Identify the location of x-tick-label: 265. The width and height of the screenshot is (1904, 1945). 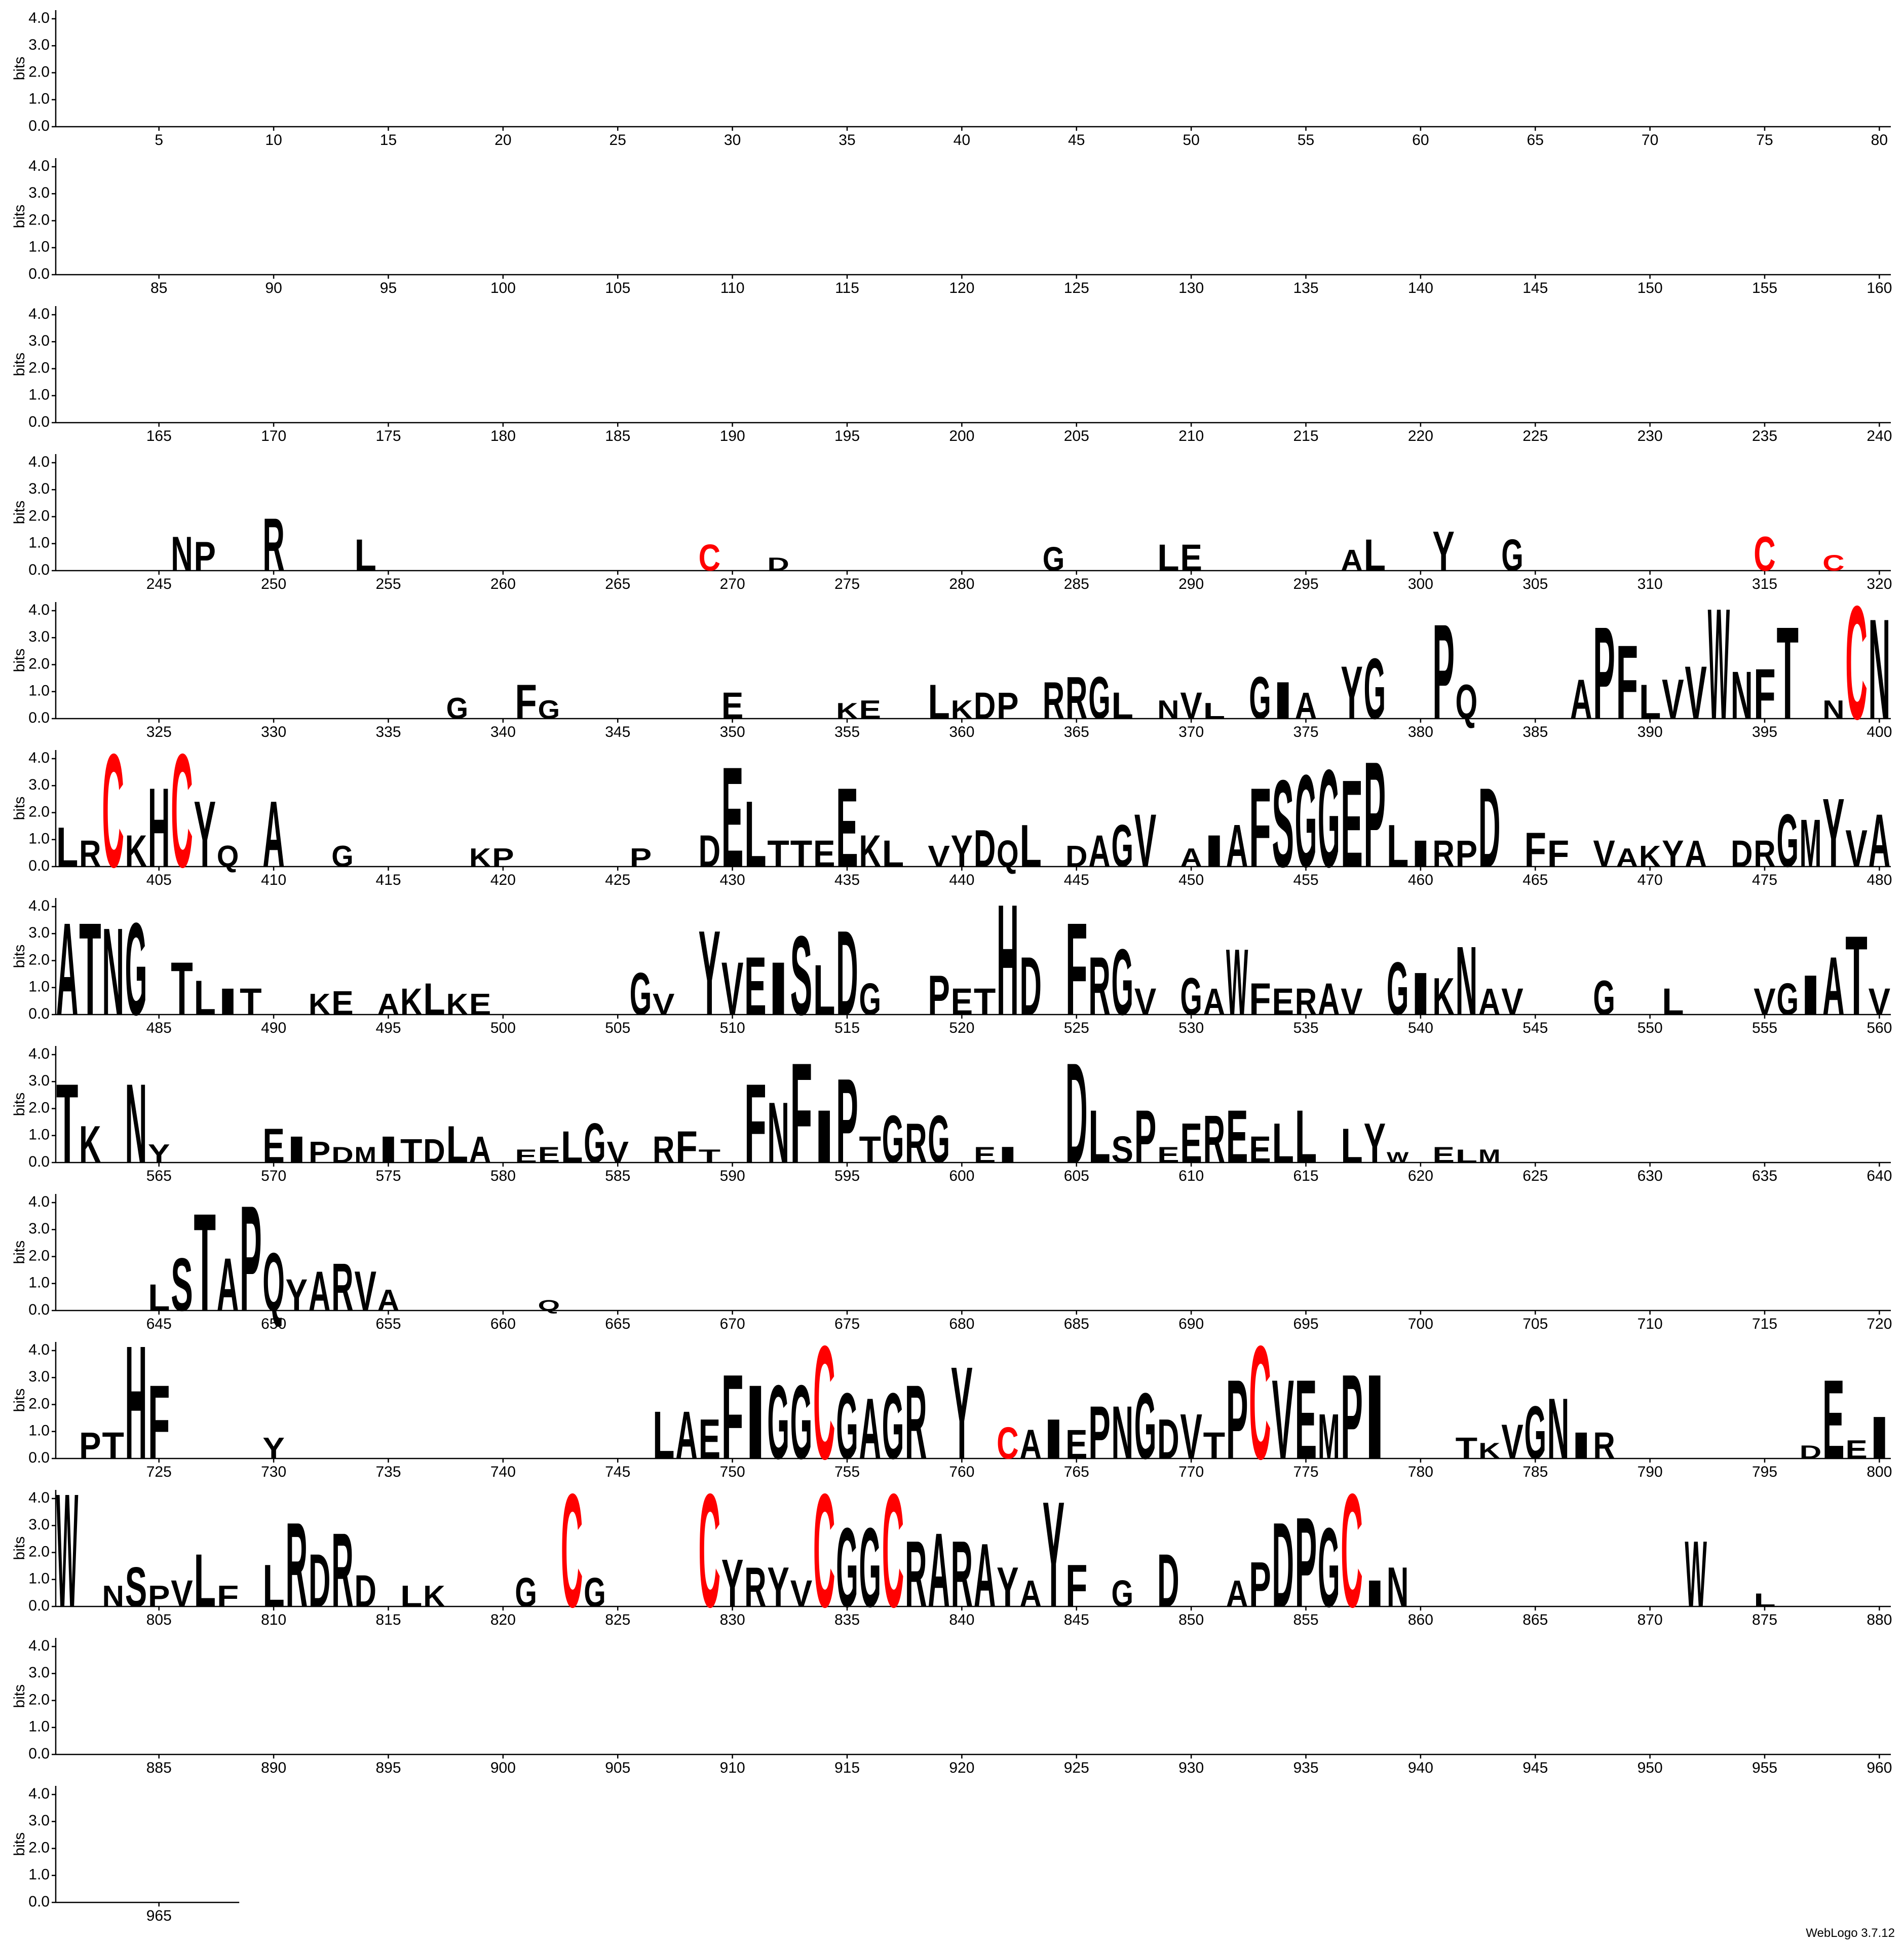
(617, 584).